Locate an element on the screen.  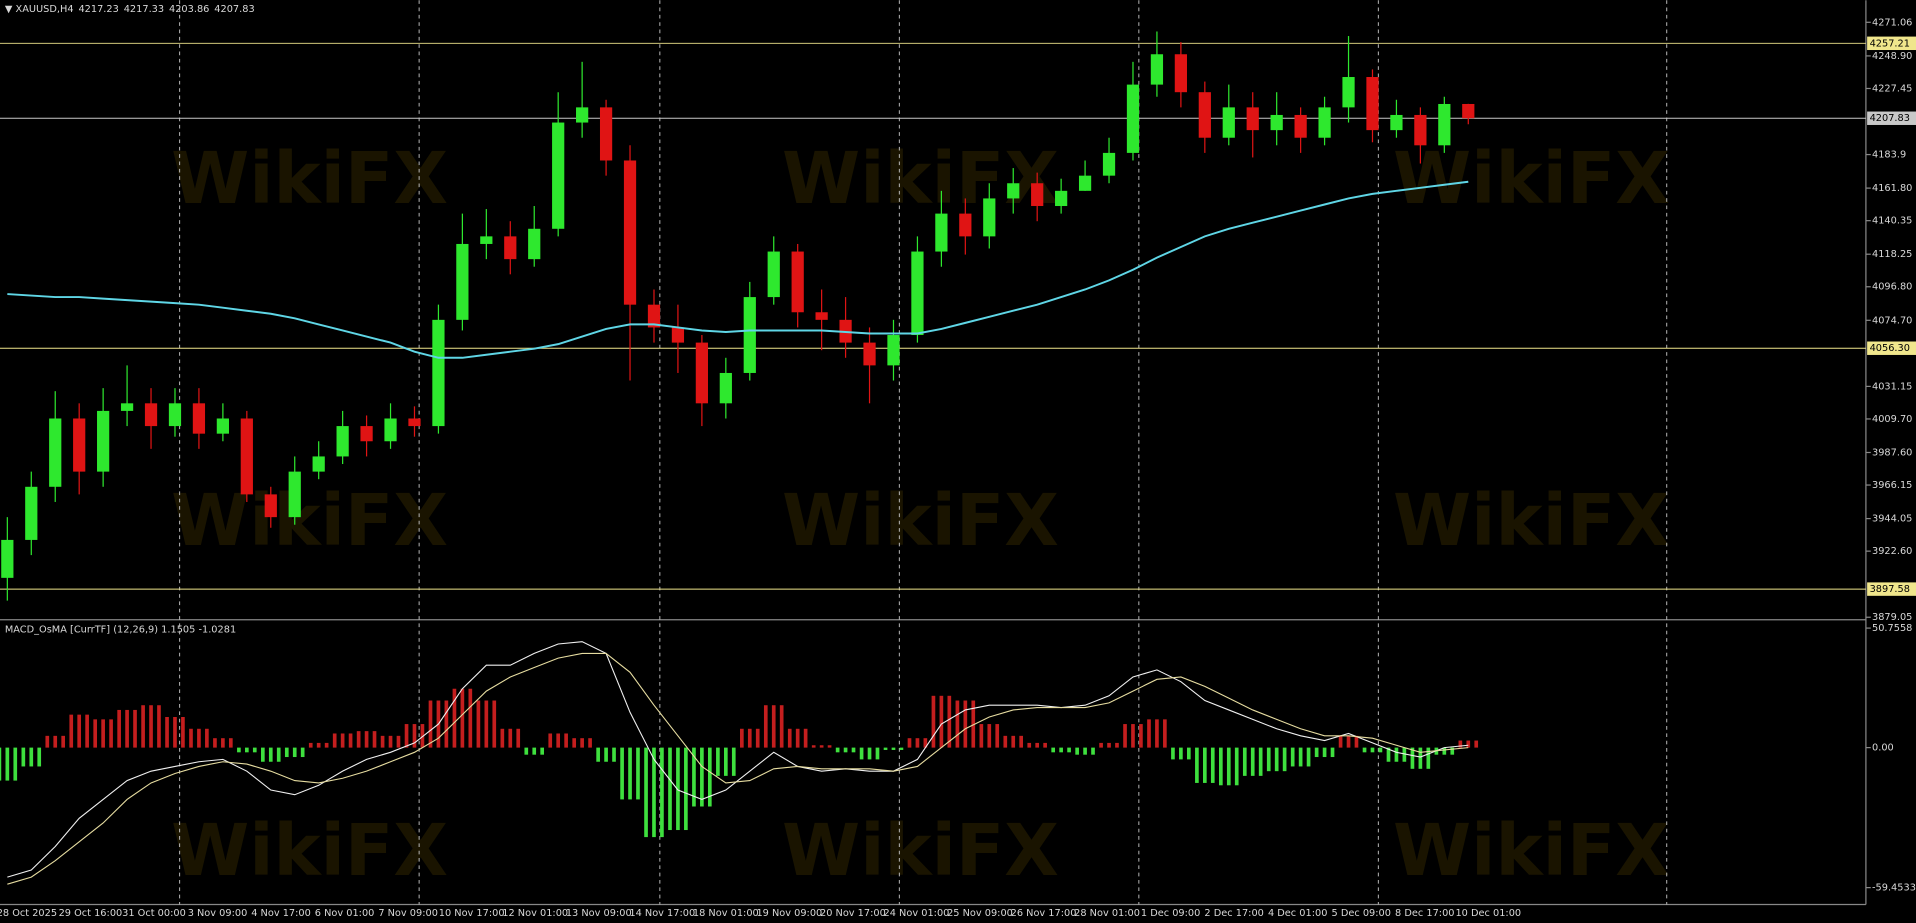
dropdown-arrow: ▼ is located at coordinates (10, 9).